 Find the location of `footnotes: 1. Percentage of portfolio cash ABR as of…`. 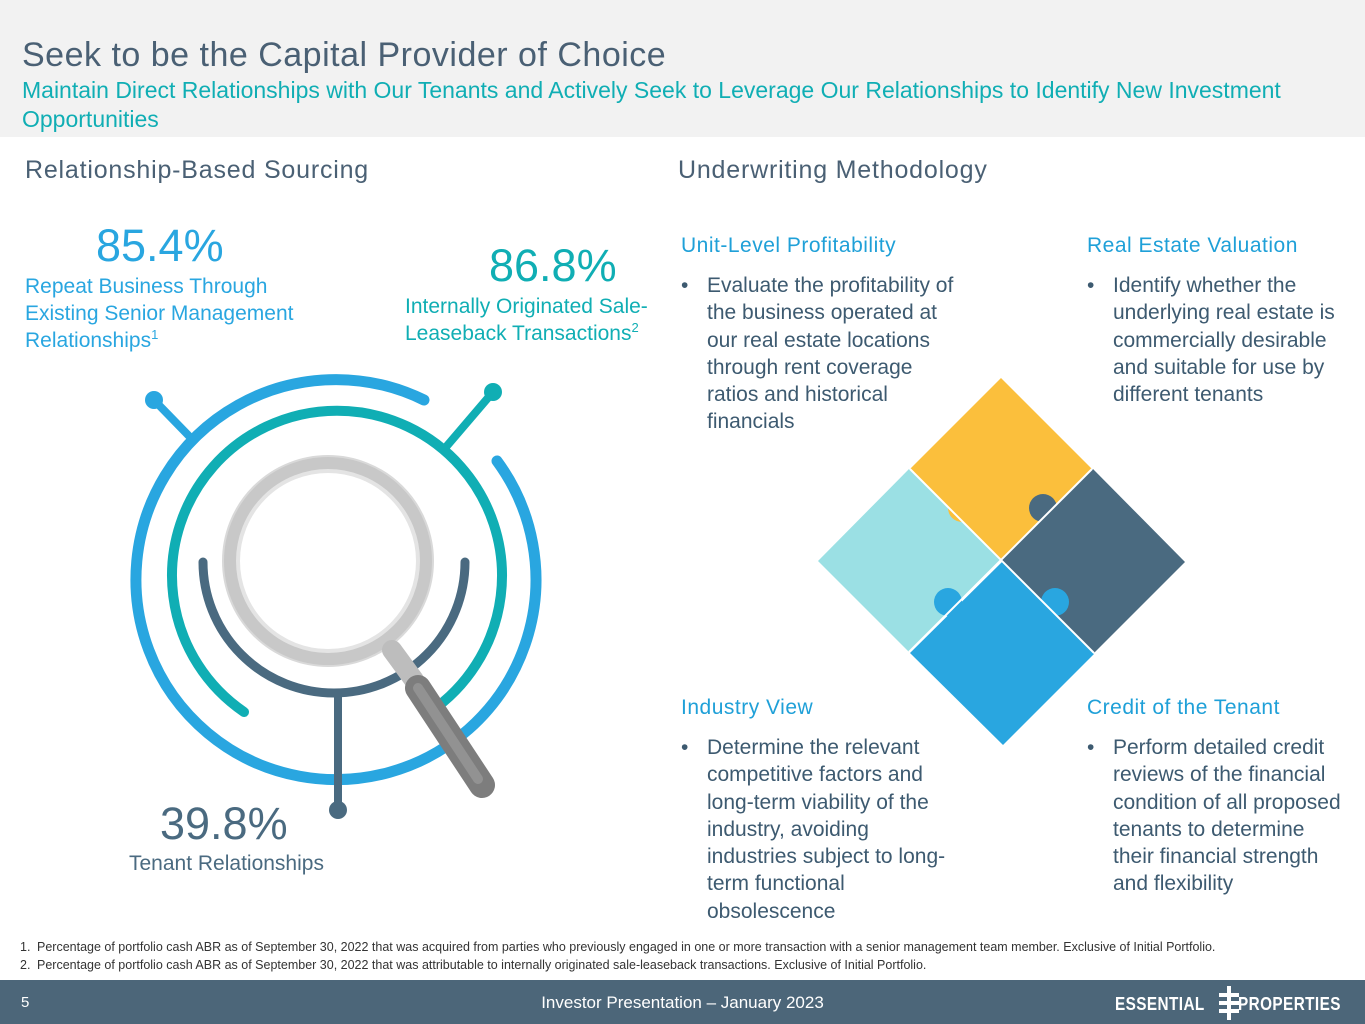

footnotes: 1. Percentage of portfolio cash ABR as of… is located at coordinates (617, 956).